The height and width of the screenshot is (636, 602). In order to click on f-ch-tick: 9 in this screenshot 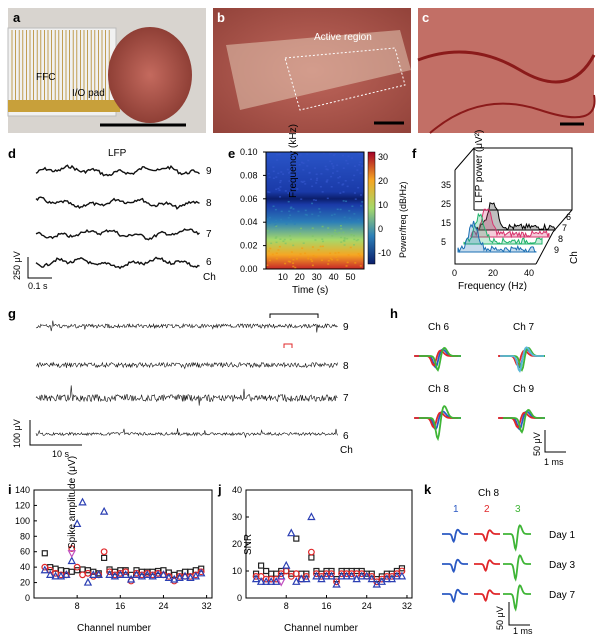, I will do `click(556, 250)`.